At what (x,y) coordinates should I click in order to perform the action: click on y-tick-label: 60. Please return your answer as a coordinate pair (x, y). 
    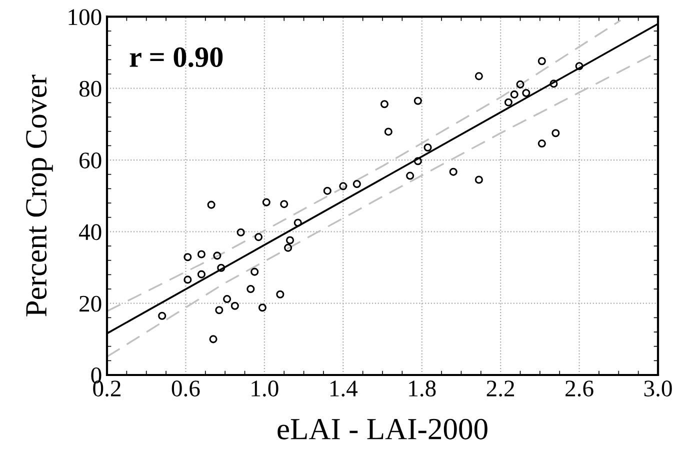
    Looking at the image, I should click on (91, 160).